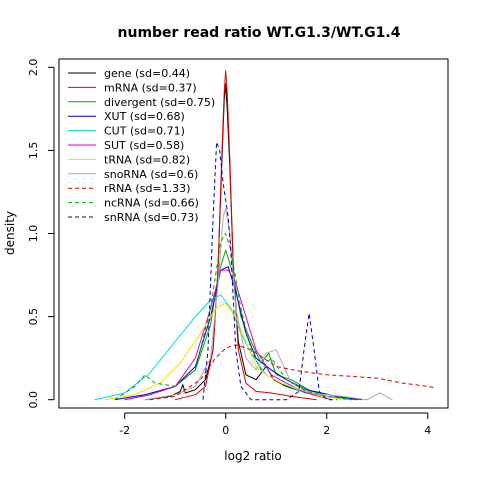  Describe the element at coordinates (33, 151) in the screenshot. I see `y-tick-label: 1.5` at that location.